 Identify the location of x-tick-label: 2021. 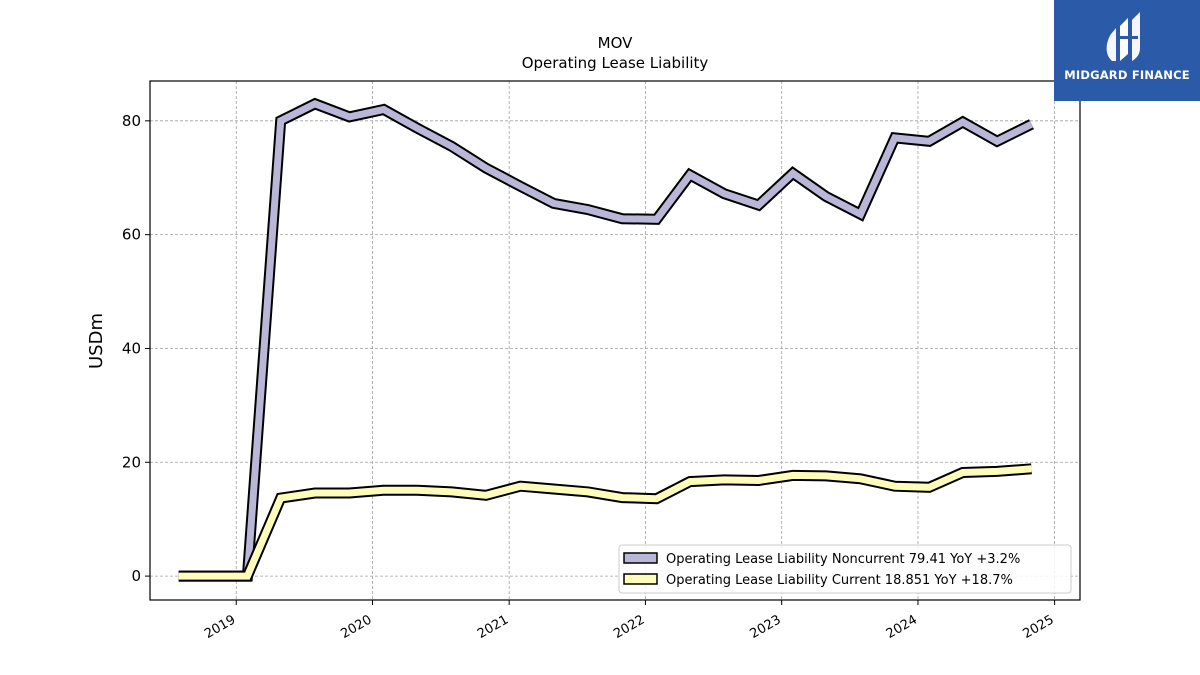
(493, 627).